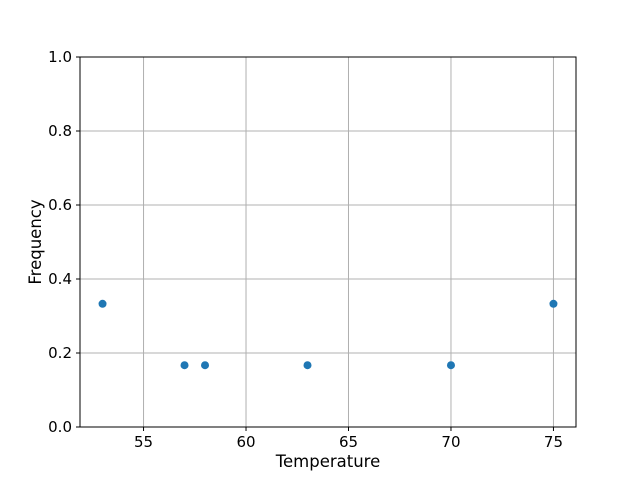 The image size is (640, 480). Describe the element at coordinates (450, 442) in the screenshot. I see `x-tick-label: 70` at that location.